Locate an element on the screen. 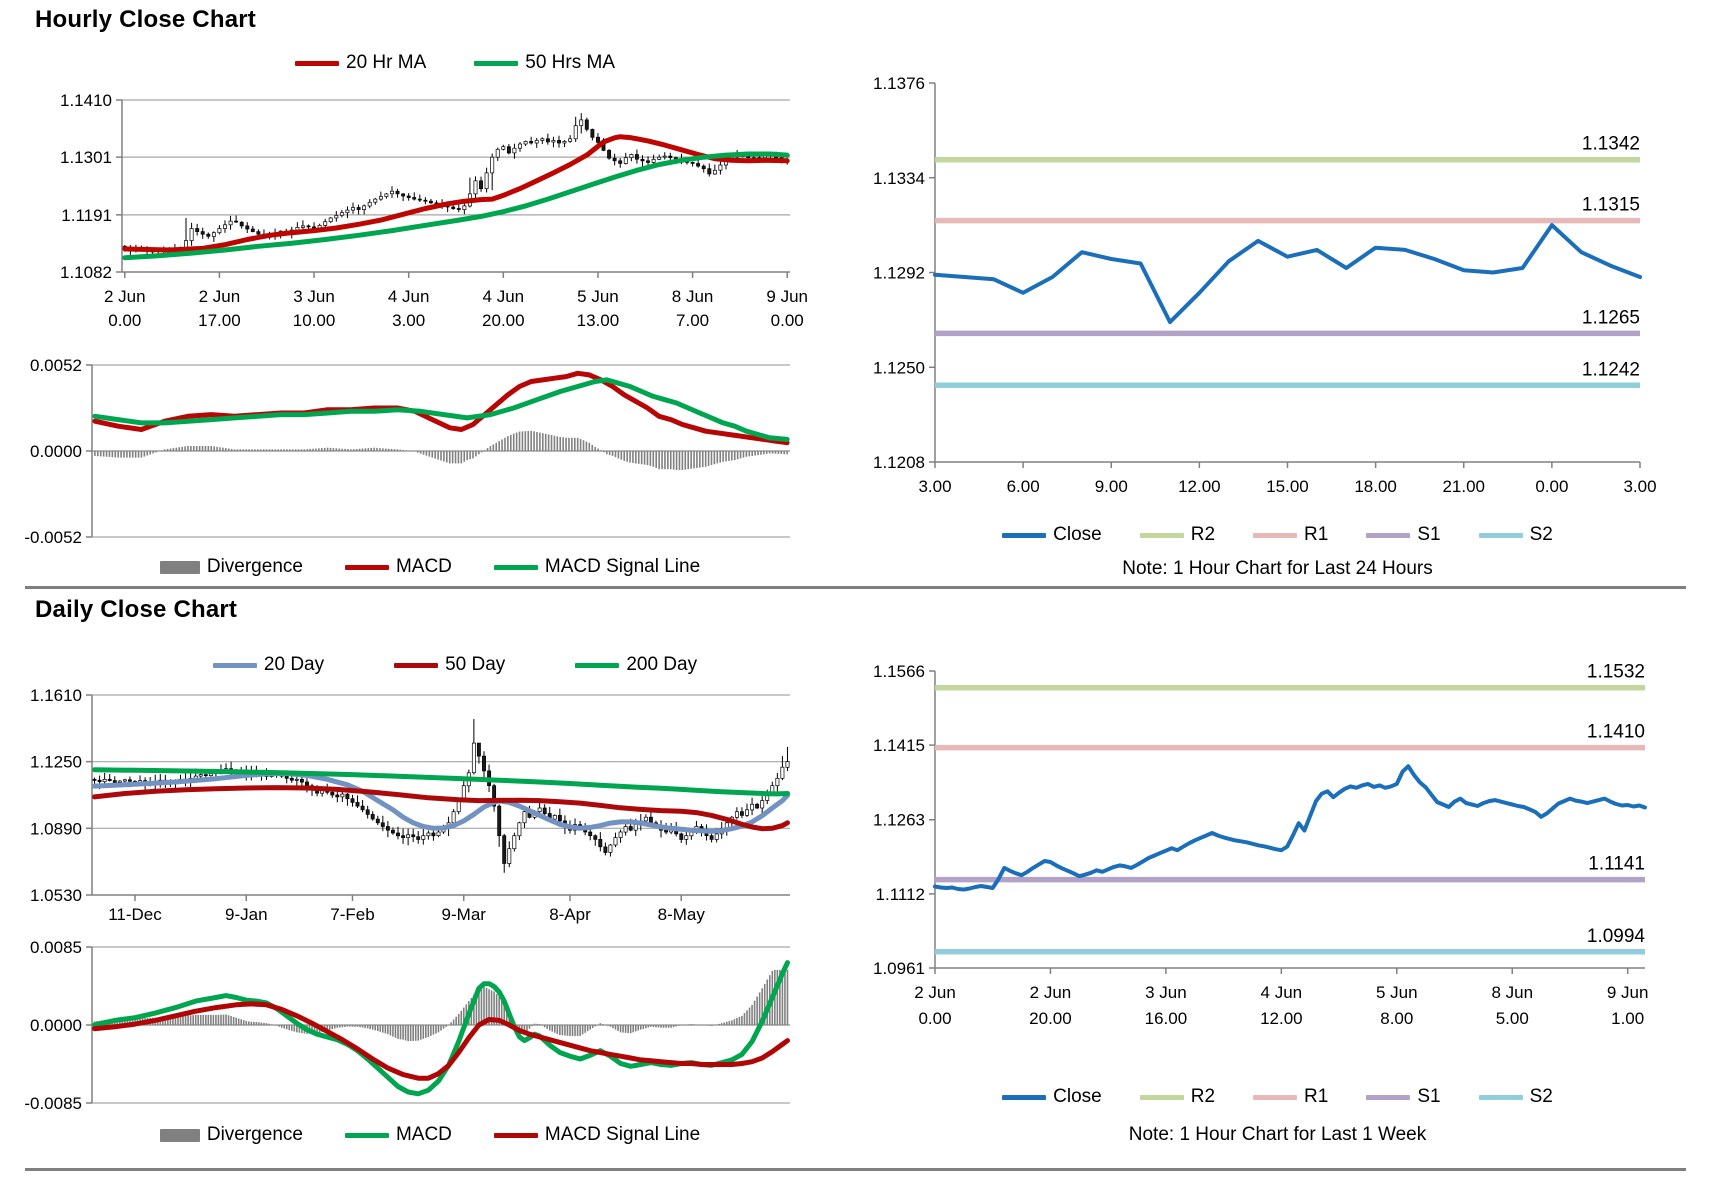  svg-text: 5.00 is located at coordinates (1512, 1018).